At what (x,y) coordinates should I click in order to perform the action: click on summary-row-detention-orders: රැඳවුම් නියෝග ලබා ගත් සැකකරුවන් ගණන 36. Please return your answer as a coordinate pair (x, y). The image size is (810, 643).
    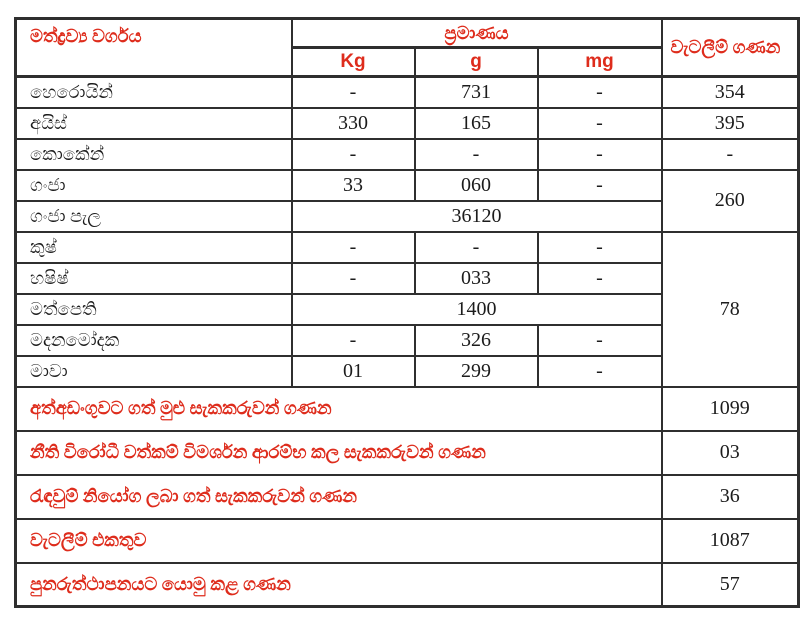
    Looking at the image, I should click on (407, 496).